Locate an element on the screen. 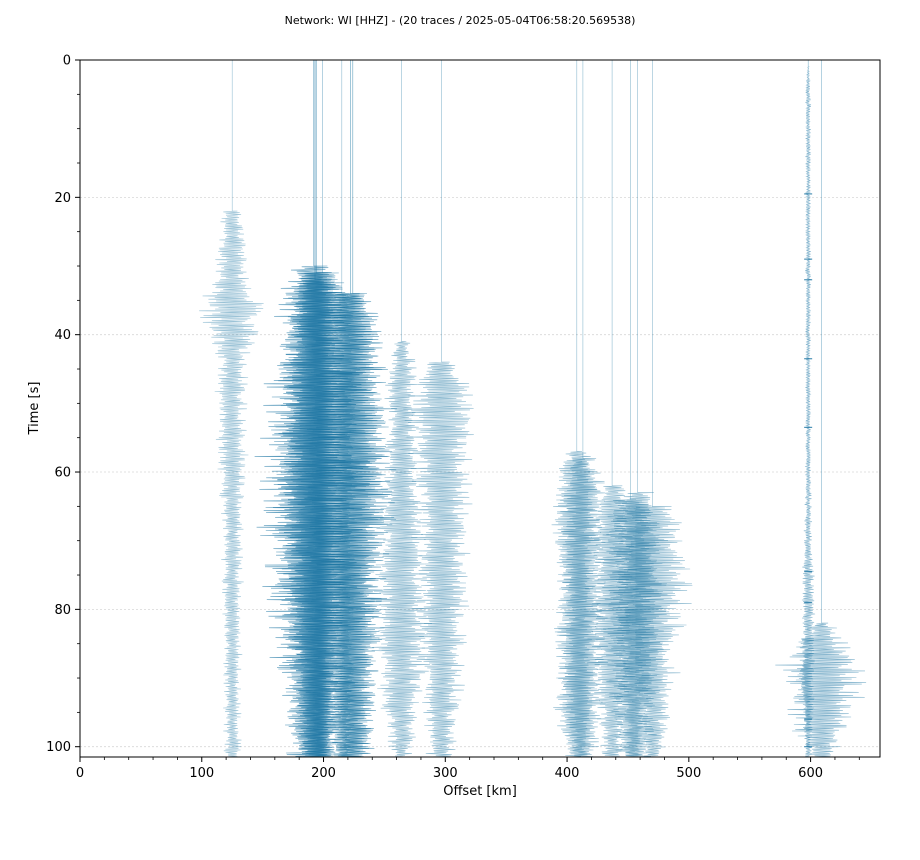 This screenshot has width=920, height=860. x-tick-label: 0 is located at coordinates (80, 773).